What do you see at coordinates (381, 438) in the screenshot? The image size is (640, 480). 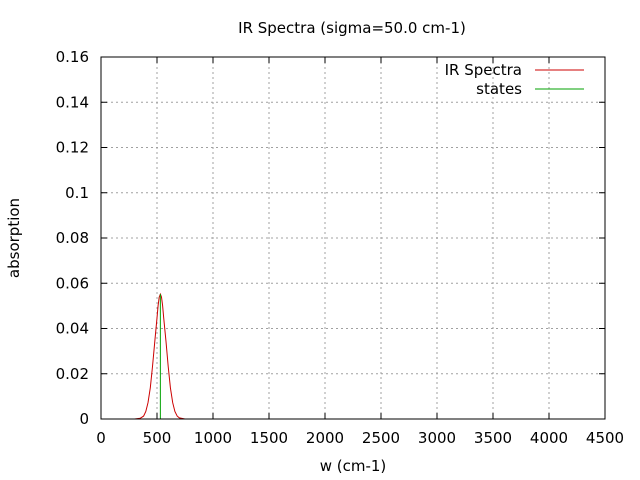 I see `x-tick-label: 2500` at bounding box center [381, 438].